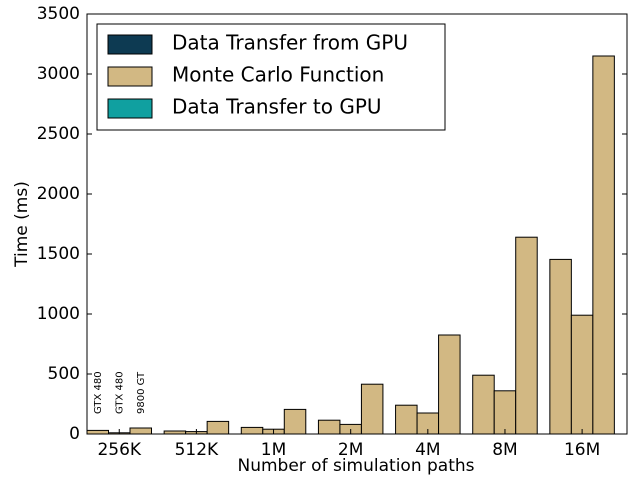 The width and height of the screenshot is (631, 480). What do you see at coordinates (58, 194) in the screenshot?
I see `y-tick-label: 2000` at bounding box center [58, 194].